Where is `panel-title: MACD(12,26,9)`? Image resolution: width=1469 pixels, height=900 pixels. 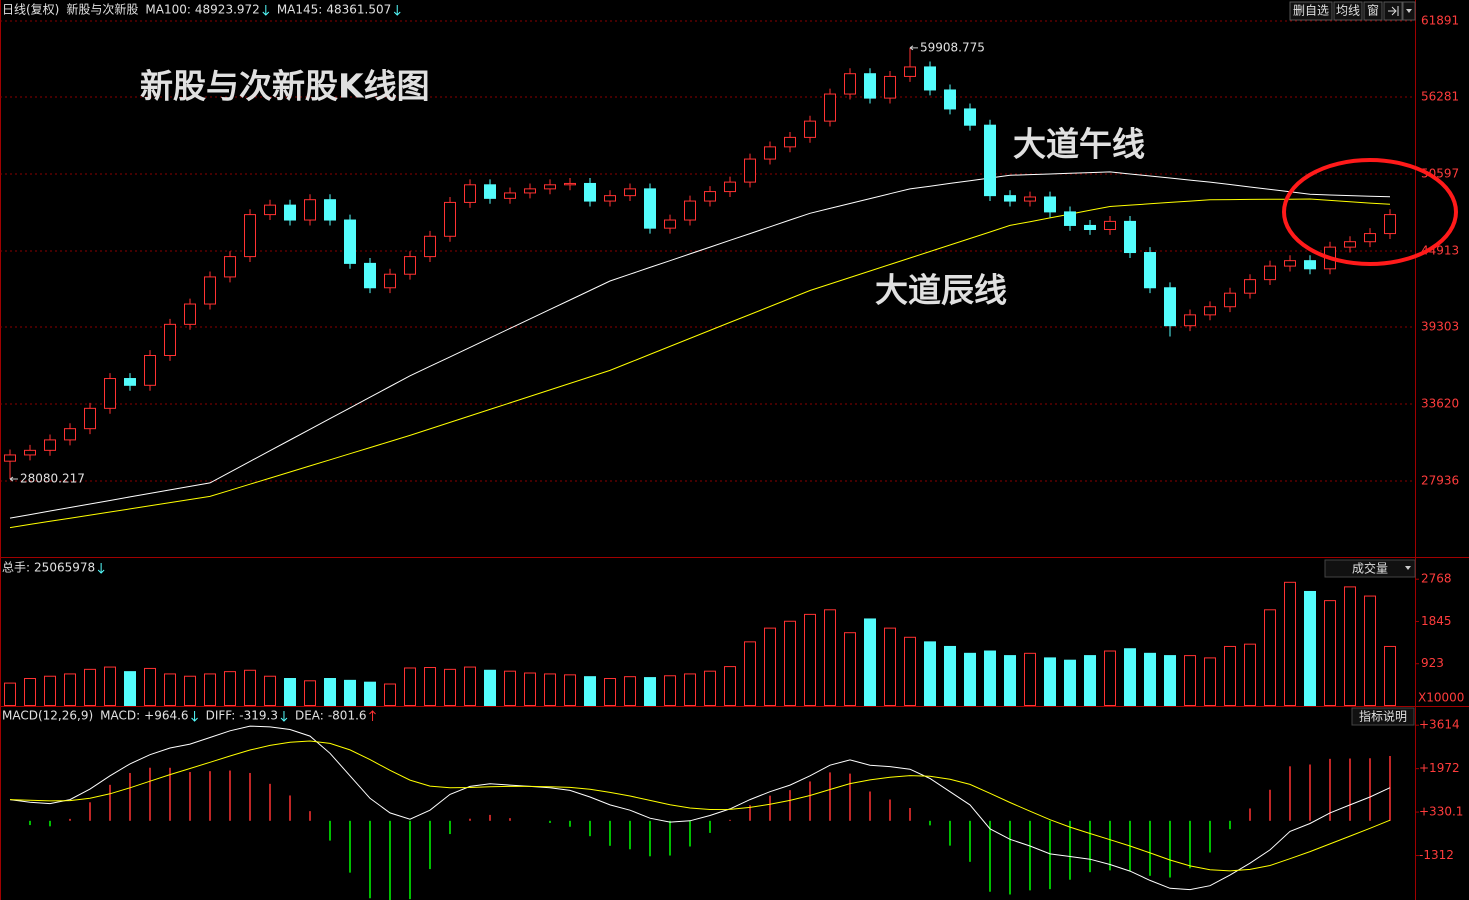 panel-title: MACD(12,26,9) is located at coordinates (47, 716).